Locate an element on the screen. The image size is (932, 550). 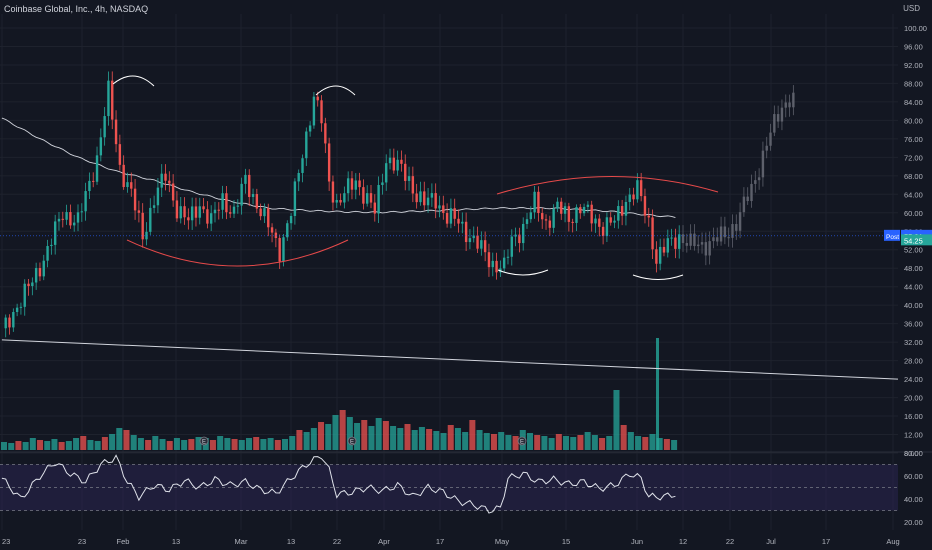
price-tick-label: 36.00 is located at coordinates (913, 324).